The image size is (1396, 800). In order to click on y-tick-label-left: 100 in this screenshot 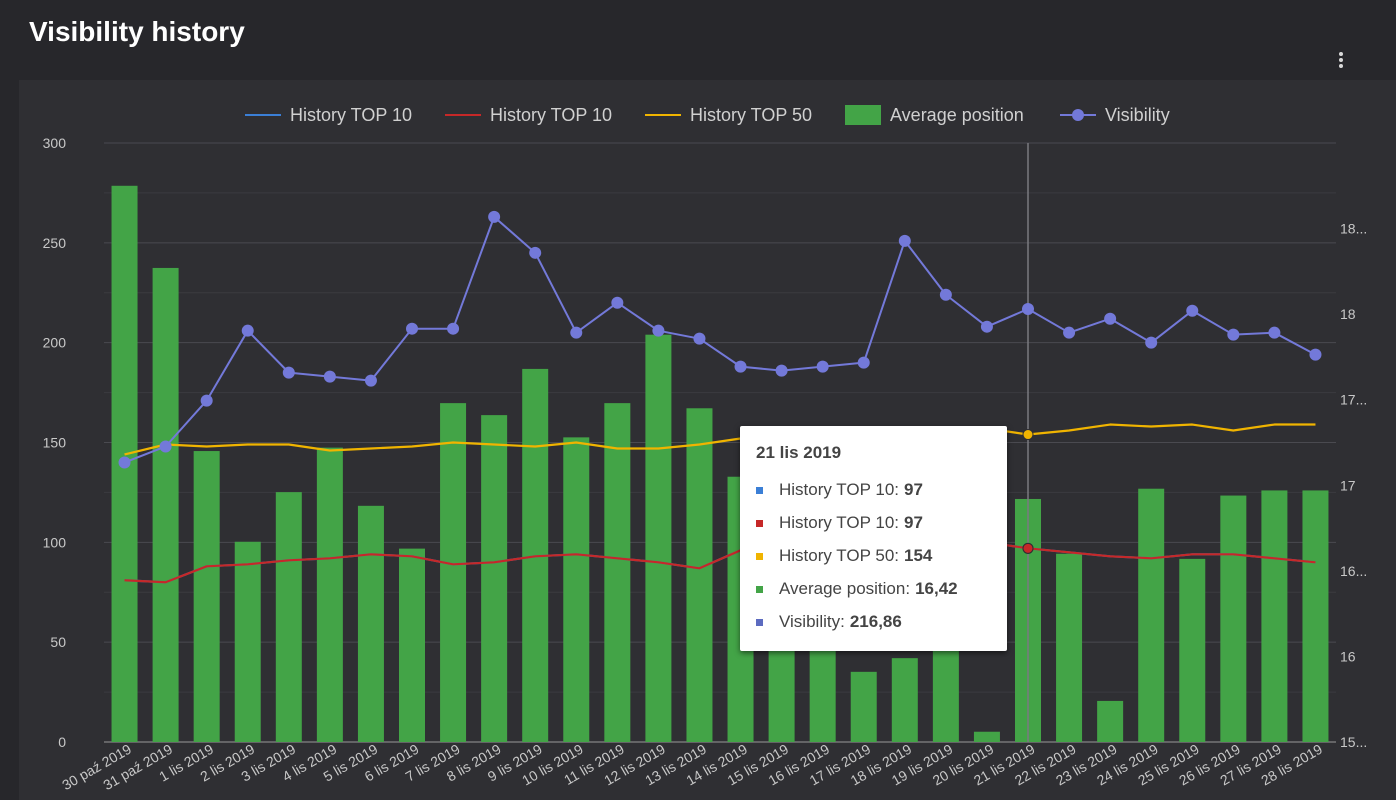, I will do `click(55, 542)`.